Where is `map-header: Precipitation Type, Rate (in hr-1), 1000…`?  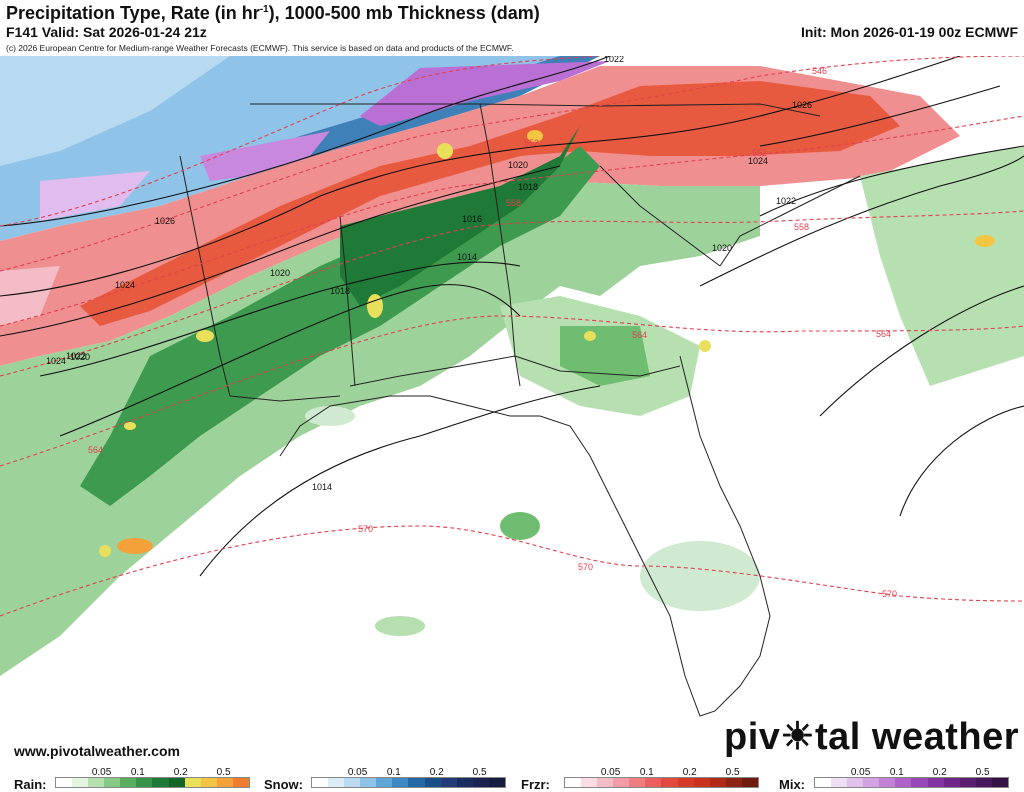
map-header: Precipitation Type, Rate (in hr-1), 1000… is located at coordinates (512, 28).